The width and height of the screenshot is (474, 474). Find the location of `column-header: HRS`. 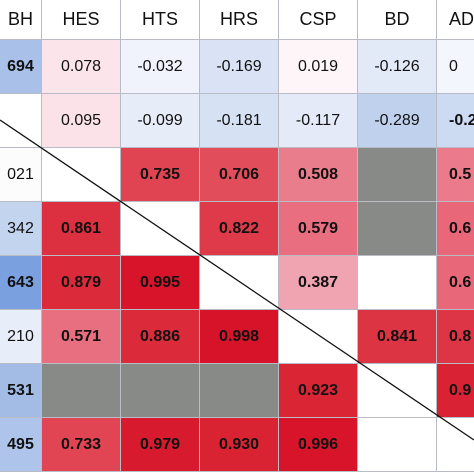

column-header: HRS is located at coordinates (239, 20).